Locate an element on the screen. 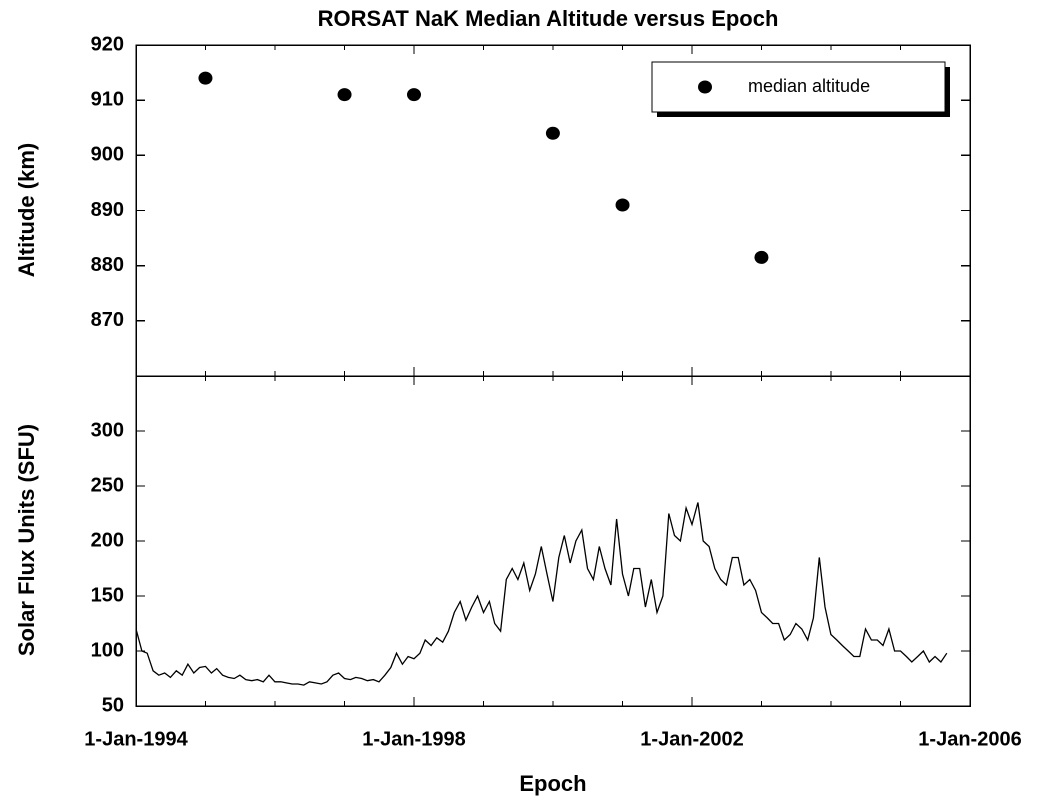 The image size is (1058, 801). y-tick-label: 100 is located at coordinates (107, 650).